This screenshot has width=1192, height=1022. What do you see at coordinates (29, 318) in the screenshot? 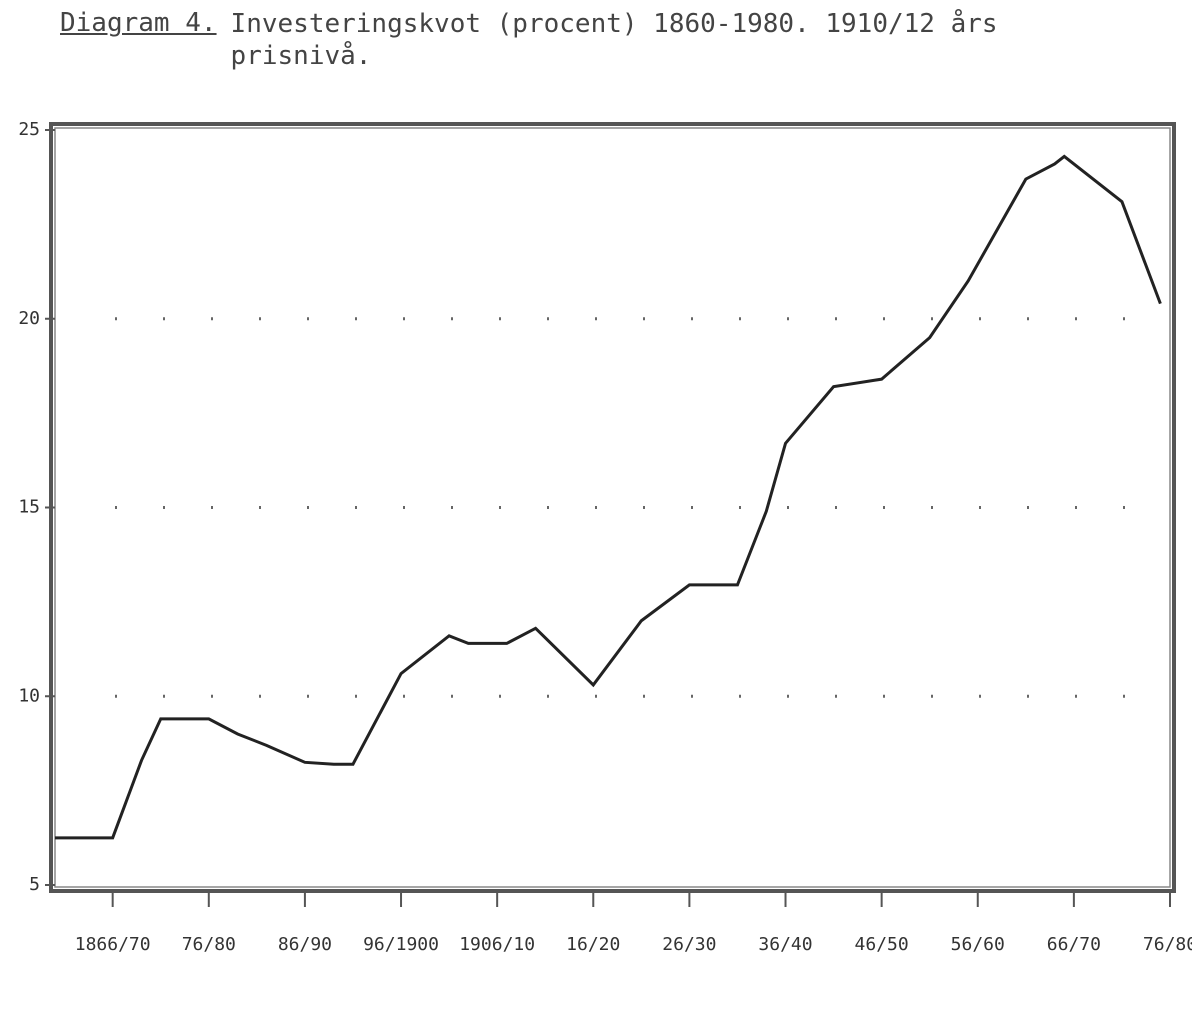
I see `y-tick-label: 20` at bounding box center [29, 318].